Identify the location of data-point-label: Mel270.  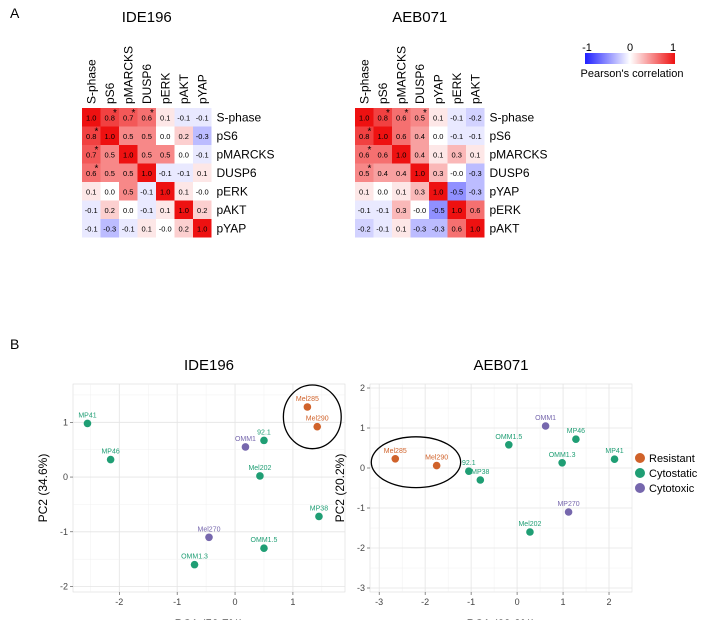
(209, 529).